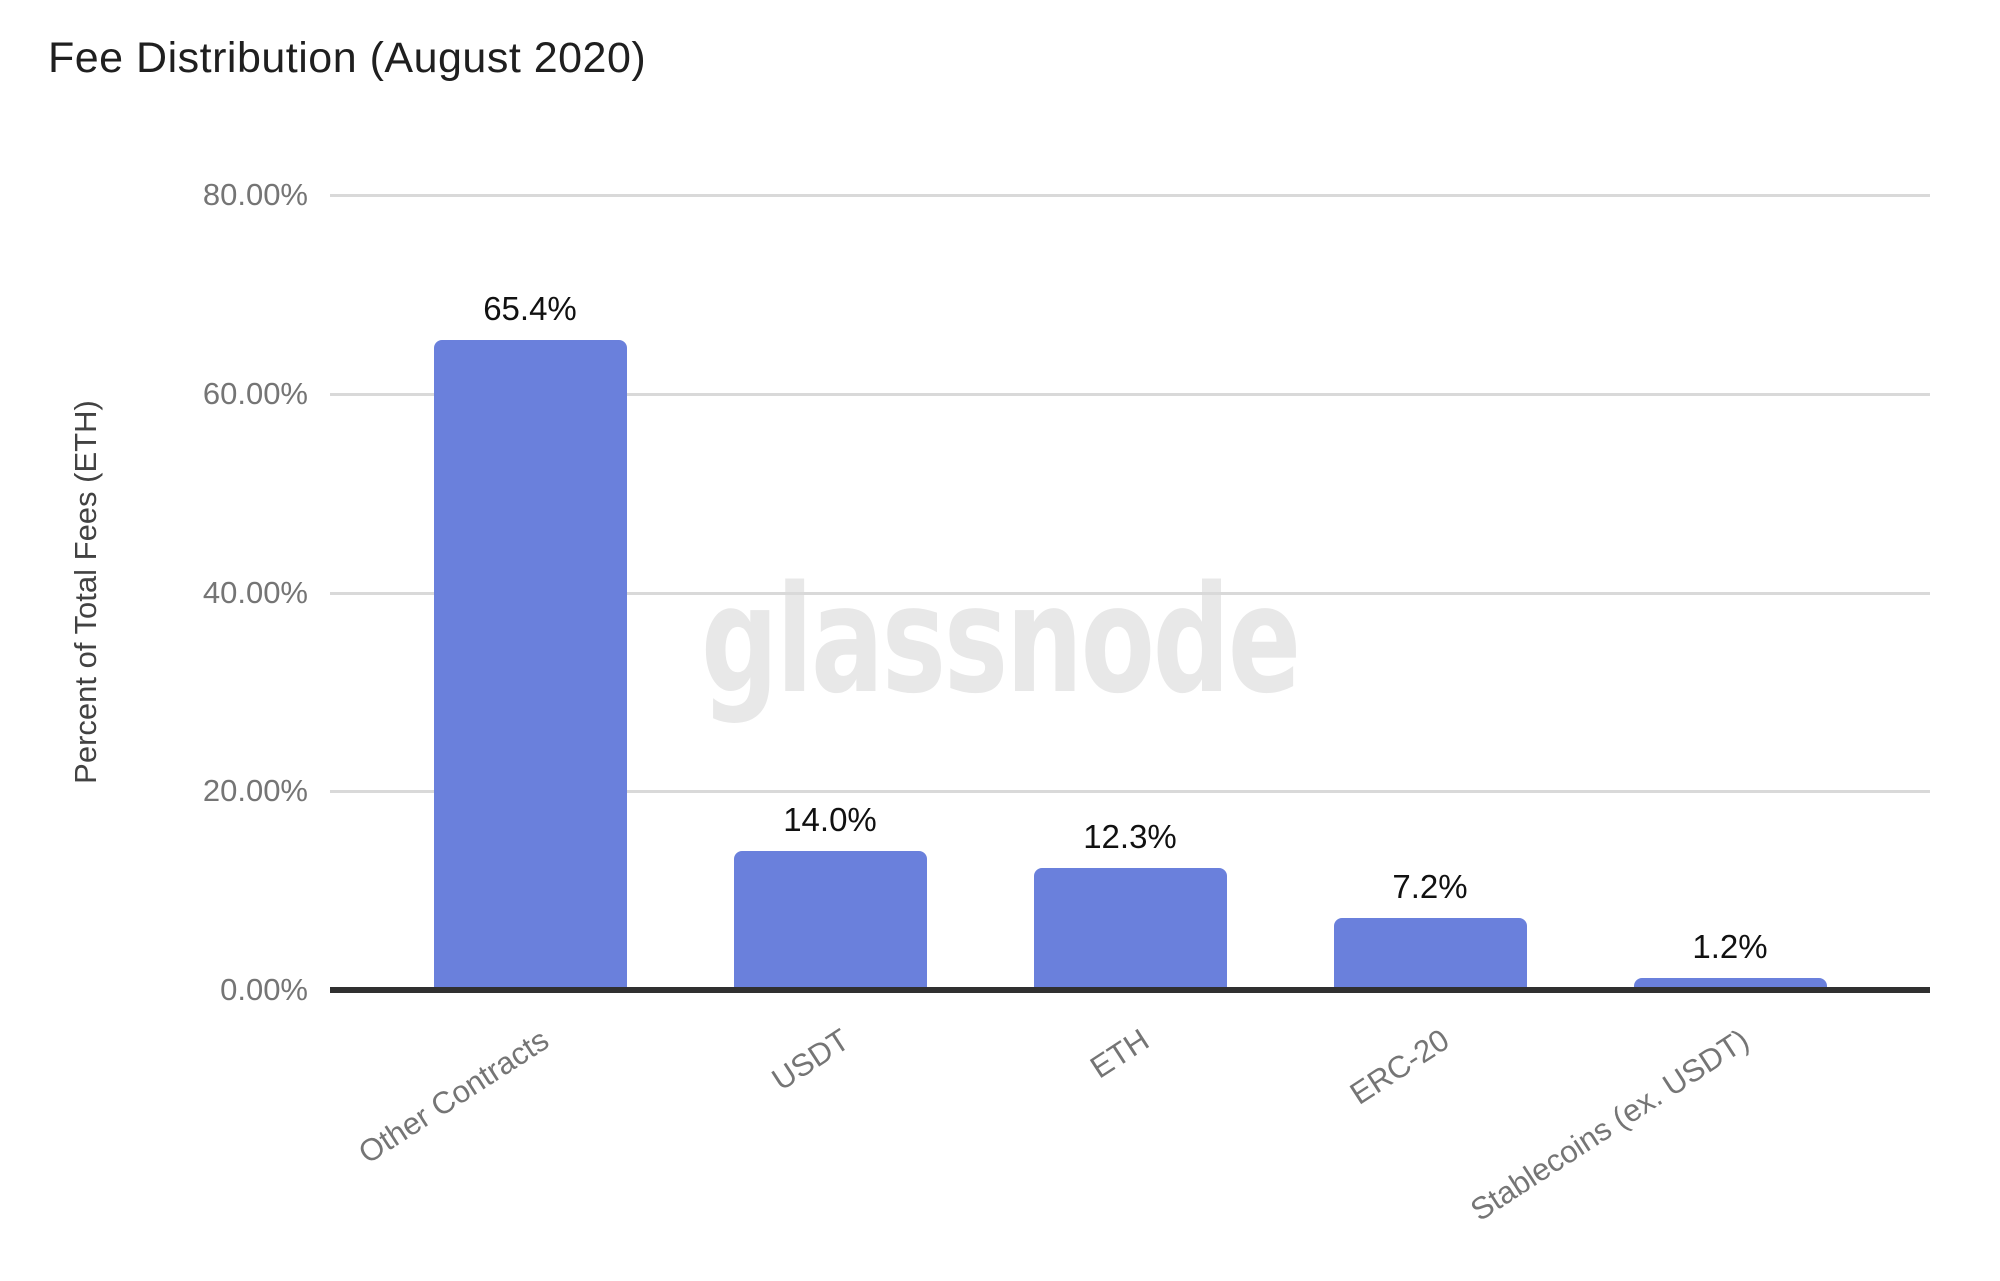 This screenshot has height=1281, width=2000. What do you see at coordinates (1430, 887) in the screenshot?
I see `bar-value-label: 7.2%` at bounding box center [1430, 887].